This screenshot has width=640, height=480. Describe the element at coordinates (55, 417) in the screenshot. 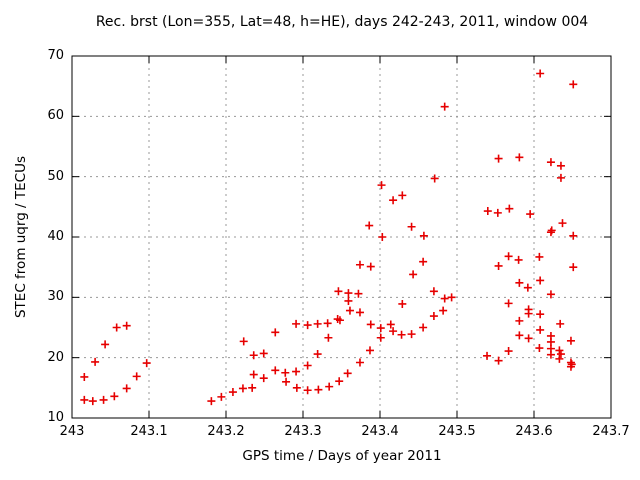

I see `y-tick-label: 10` at that location.